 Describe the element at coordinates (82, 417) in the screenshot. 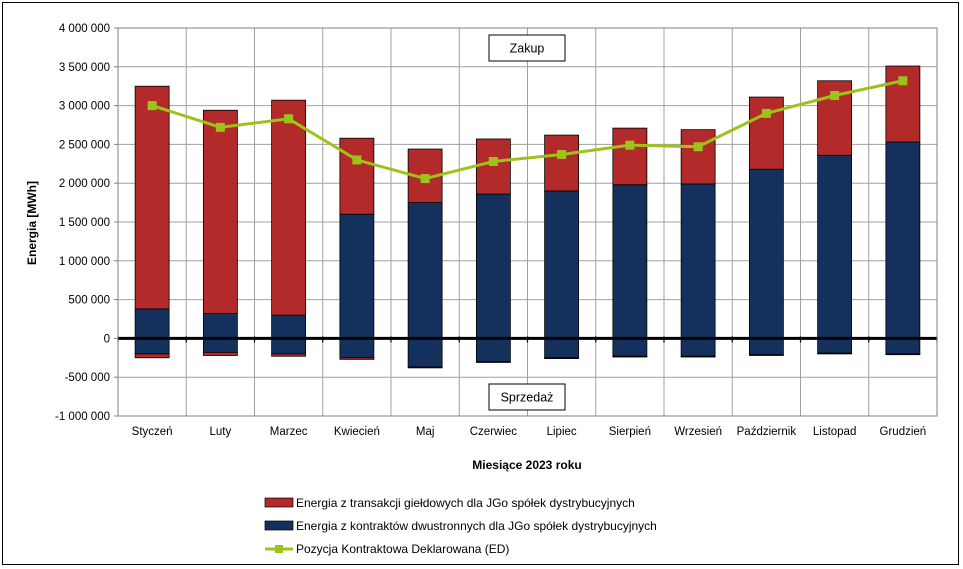

I see `y-tick-label: -1 000 000` at that location.